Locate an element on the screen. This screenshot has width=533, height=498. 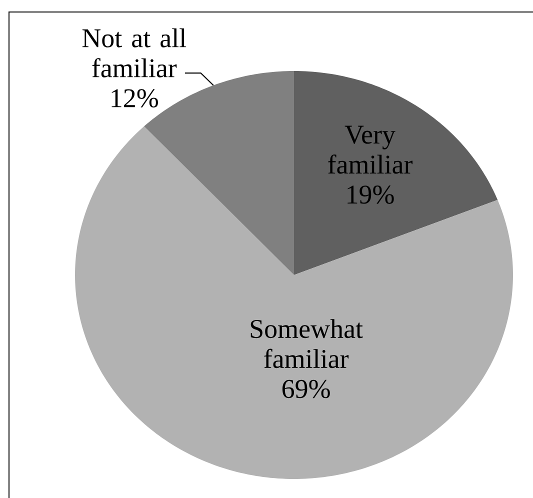
data-label: 12% is located at coordinates (135, 98).